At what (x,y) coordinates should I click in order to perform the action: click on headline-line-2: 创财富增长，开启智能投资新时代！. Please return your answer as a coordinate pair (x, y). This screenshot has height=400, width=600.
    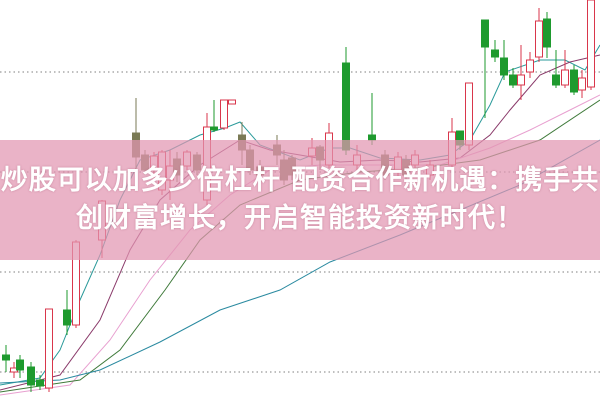
    Looking at the image, I should click on (300, 218).